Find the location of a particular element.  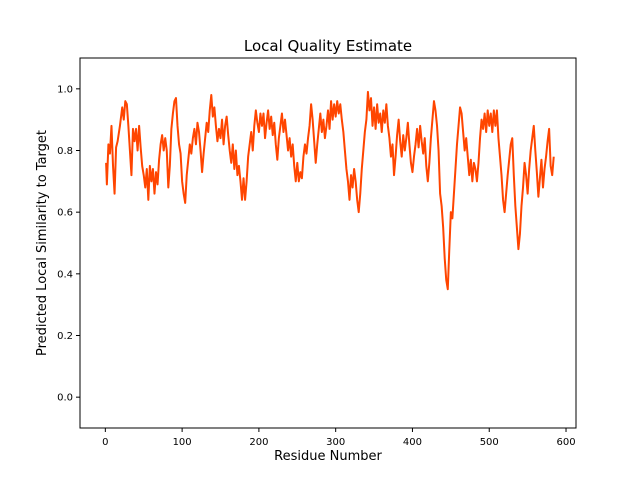

x-axis-label: Residue Number is located at coordinates (328, 456).